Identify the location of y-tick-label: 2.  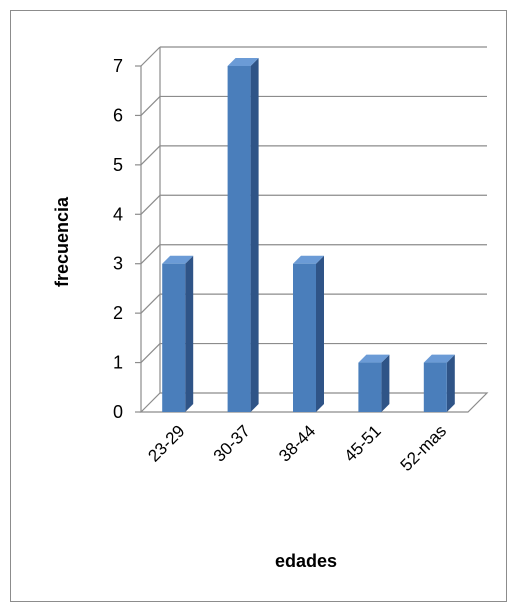
(118, 313).